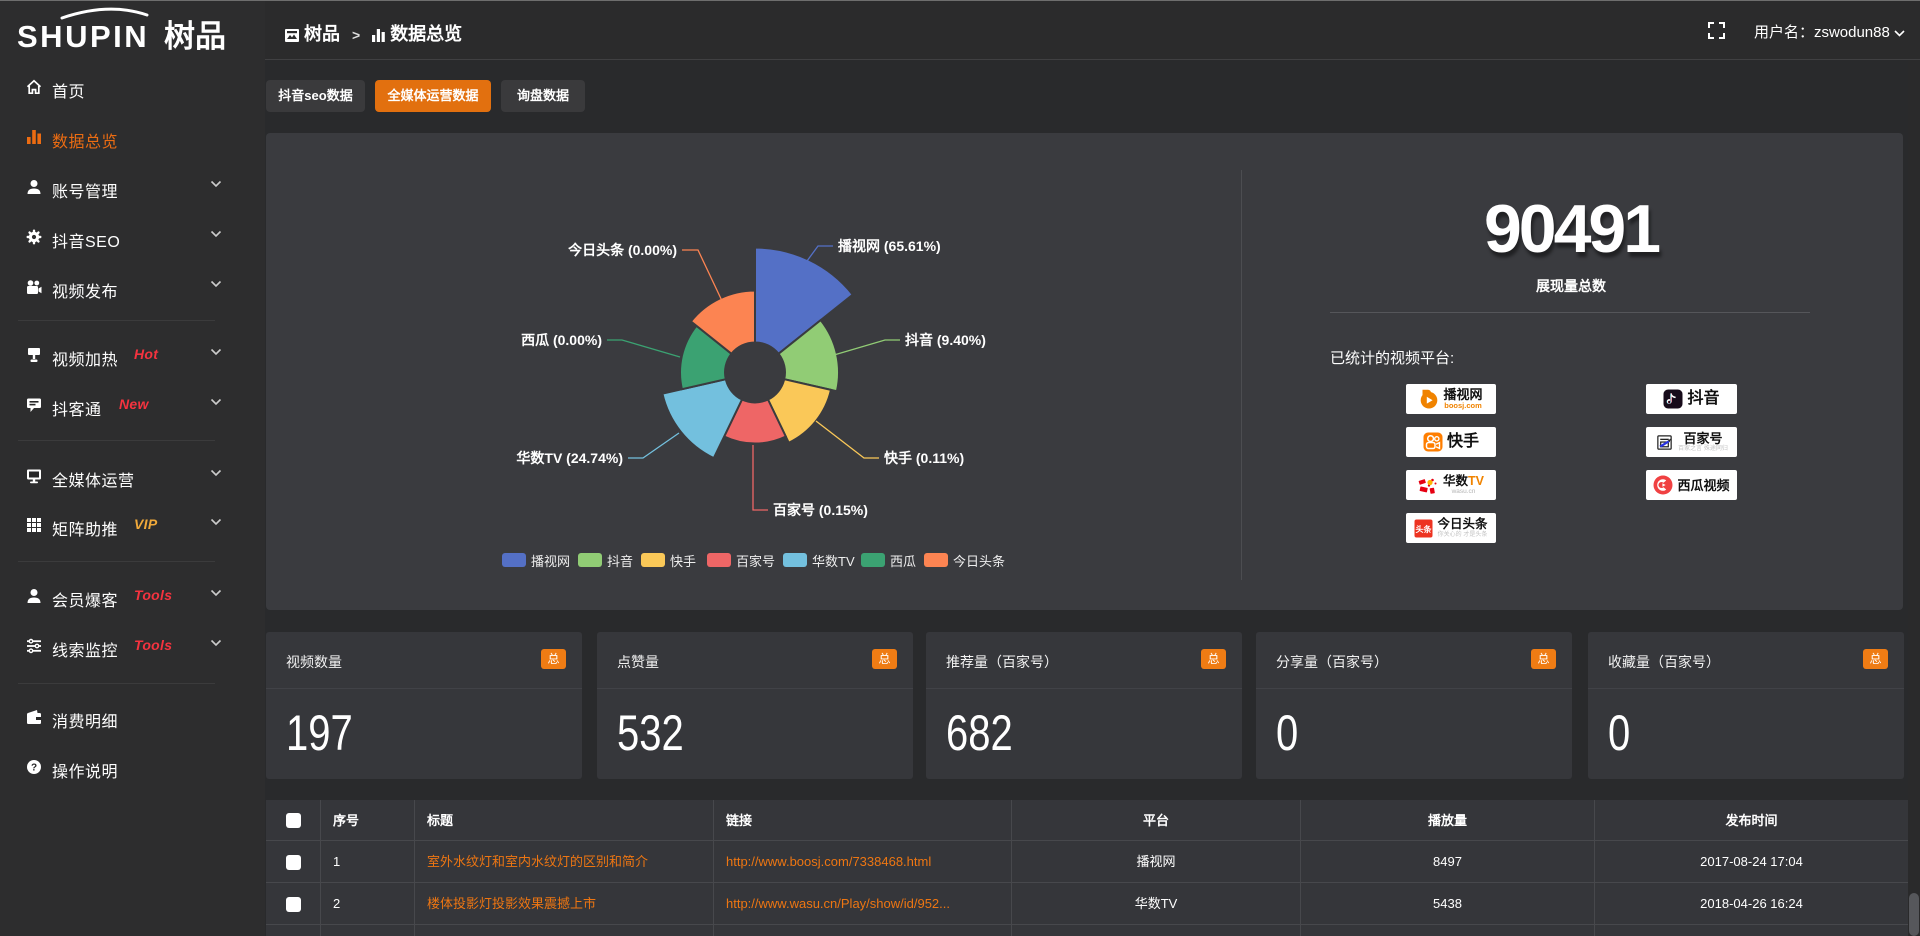  Describe the element at coordinates (833, 561) in the screenshot. I see `svg-text: 华数TV` at that location.